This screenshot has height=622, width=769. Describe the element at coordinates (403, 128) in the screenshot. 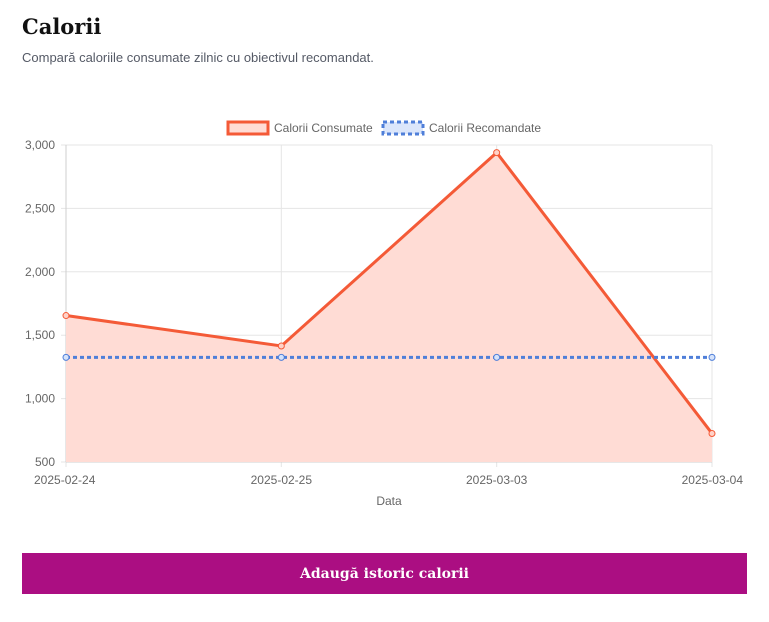

I see `legend-swatch-recommended` at that location.